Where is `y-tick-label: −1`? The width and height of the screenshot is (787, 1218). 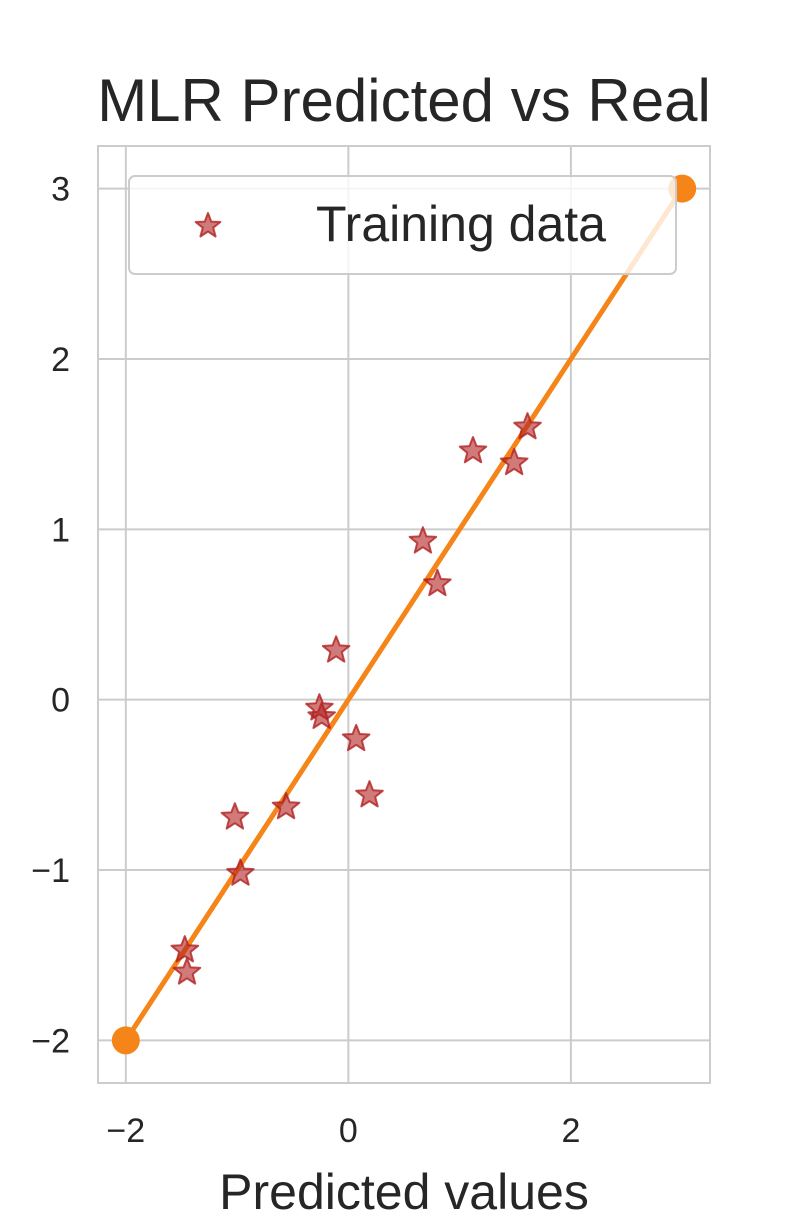 y-tick-label: −1 is located at coordinates (50, 871).